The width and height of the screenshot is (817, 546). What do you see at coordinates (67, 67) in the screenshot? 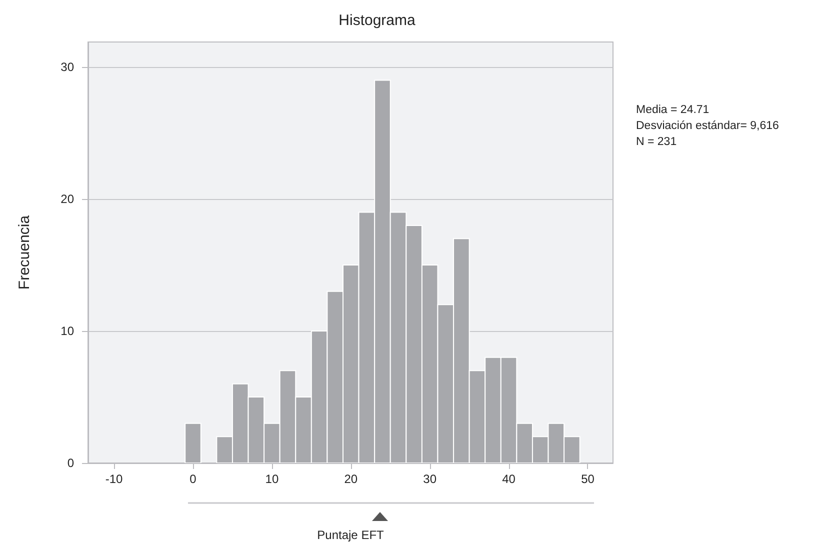
I see `y-tick-label: 30` at bounding box center [67, 67].